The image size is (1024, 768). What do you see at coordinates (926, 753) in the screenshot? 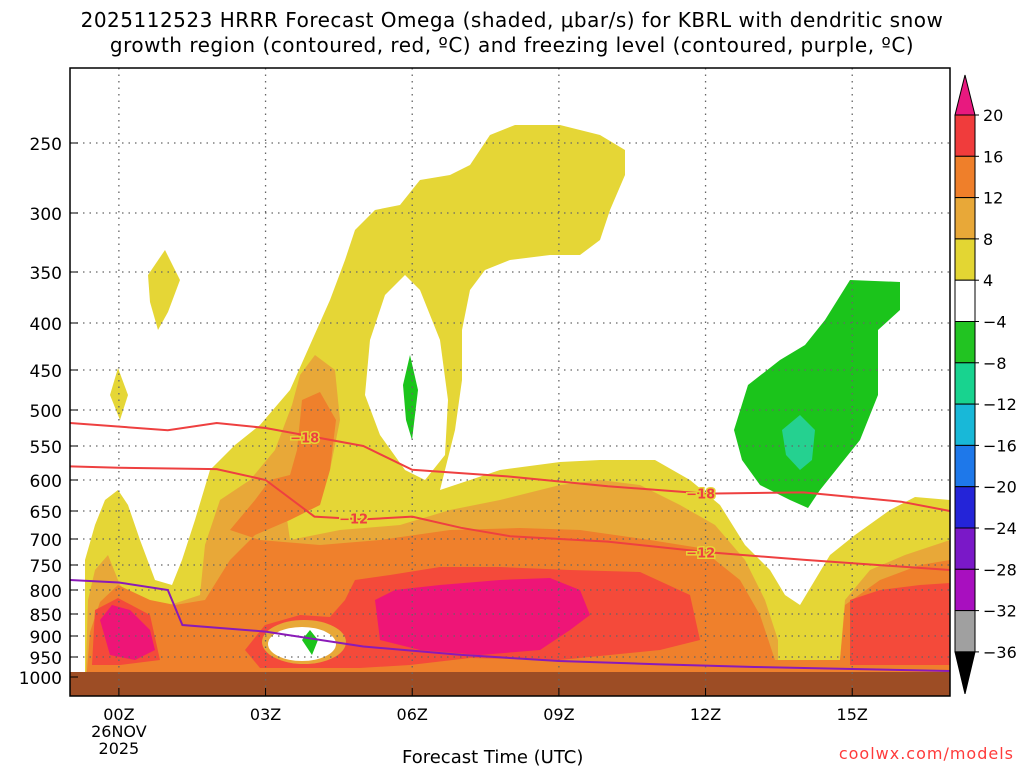
I see `credit-link: coolwx.com/models` at bounding box center [926, 753].